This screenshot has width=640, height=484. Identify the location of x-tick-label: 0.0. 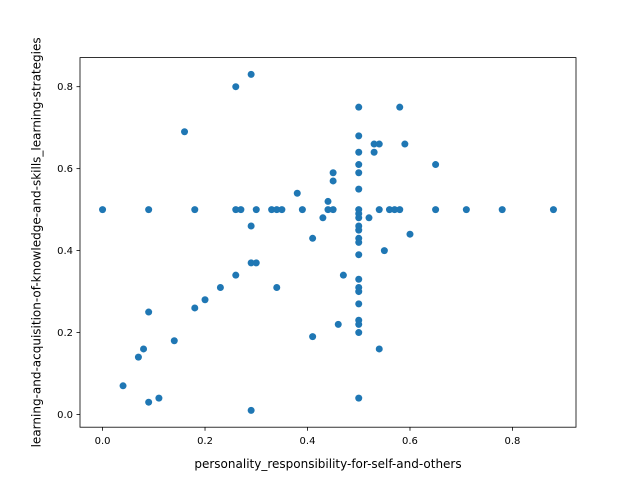
(103, 441).